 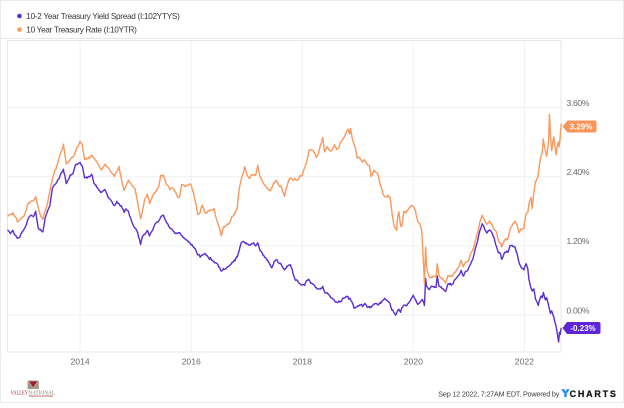 What do you see at coordinates (581, 127) in the screenshot?
I see `svg-text: 3.29%` at bounding box center [581, 127].